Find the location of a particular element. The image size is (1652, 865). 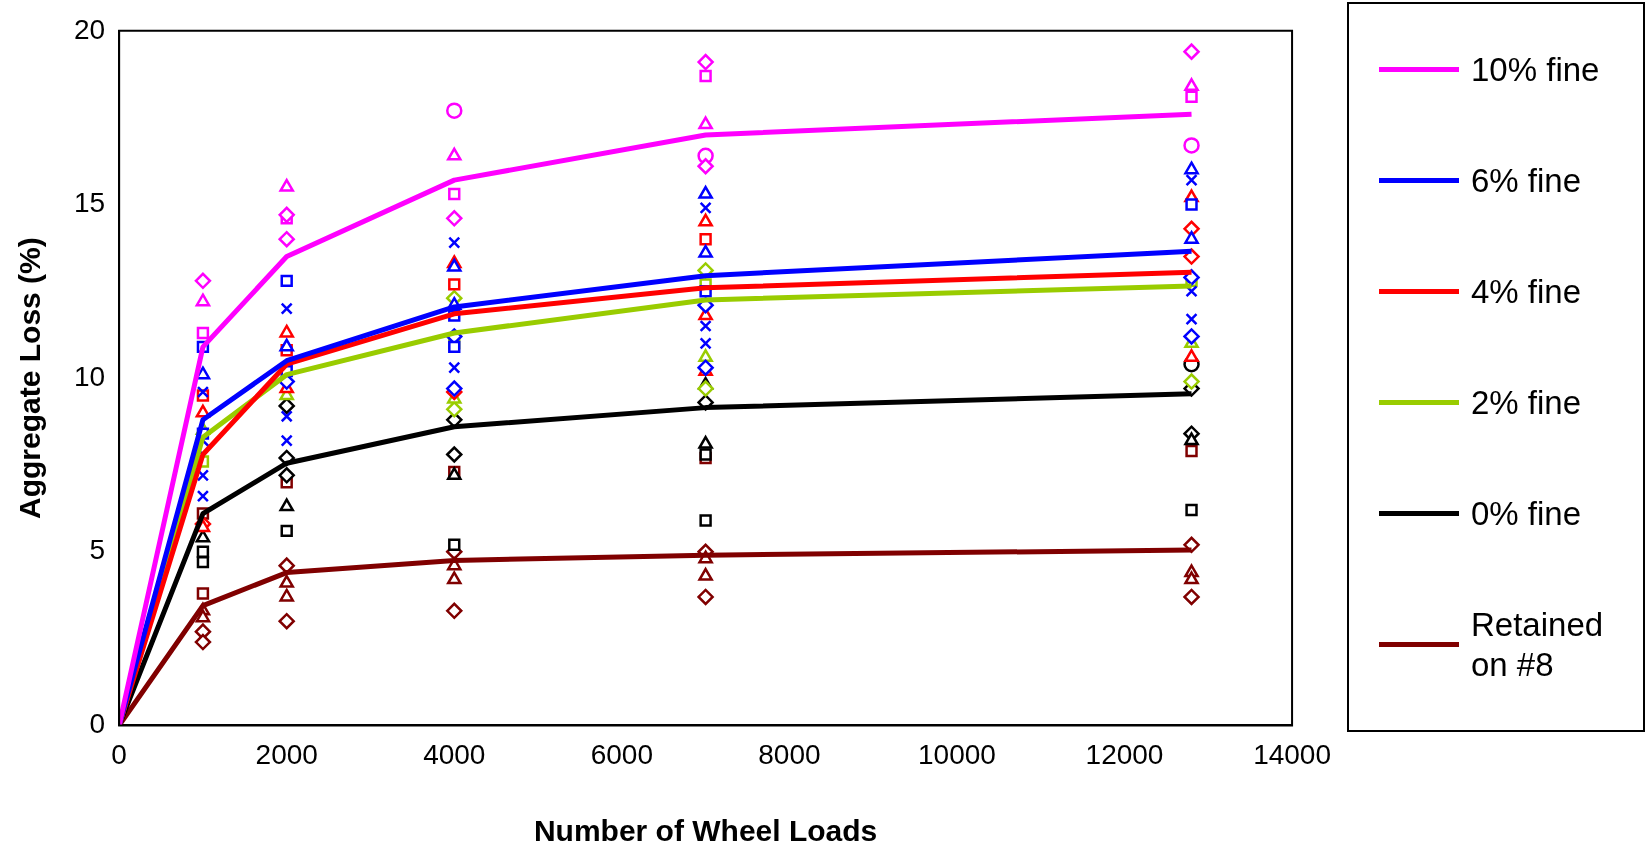

legend-label: 2% fine is located at coordinates (1527, 402).